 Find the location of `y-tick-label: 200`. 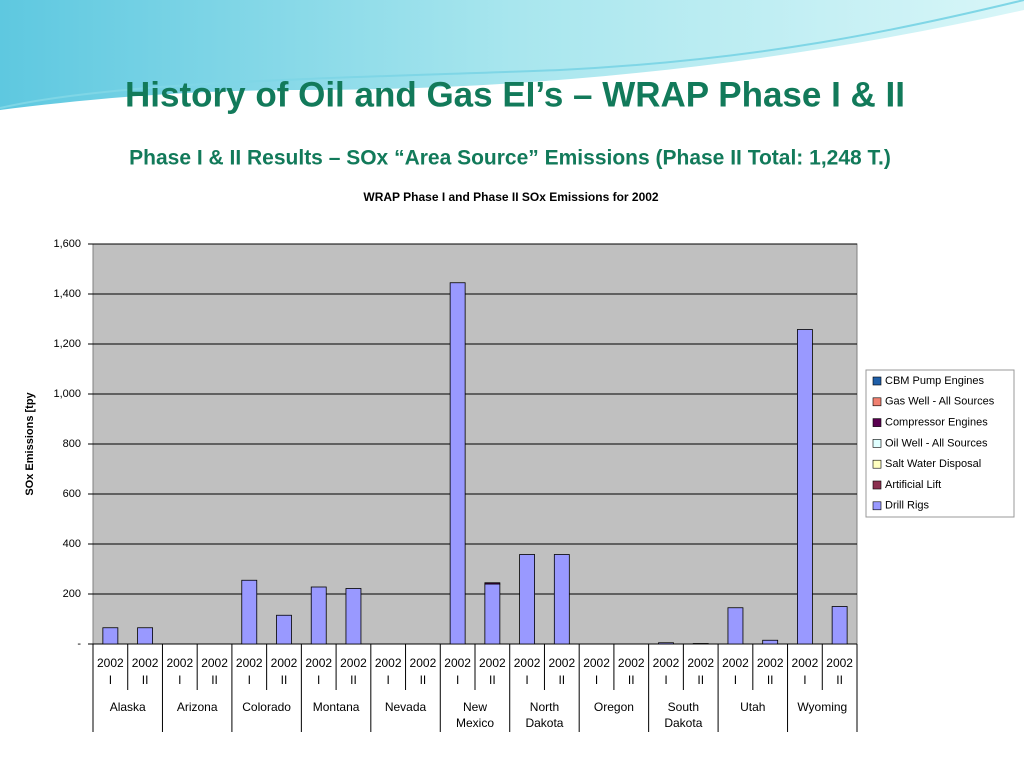

y-tick-label: 200 is located at coordinates (72, 594).